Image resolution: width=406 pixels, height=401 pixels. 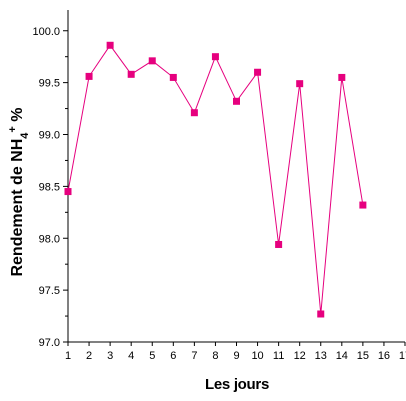 I want to click on y-tick-label: 97.5, so click(x=49, y=291).